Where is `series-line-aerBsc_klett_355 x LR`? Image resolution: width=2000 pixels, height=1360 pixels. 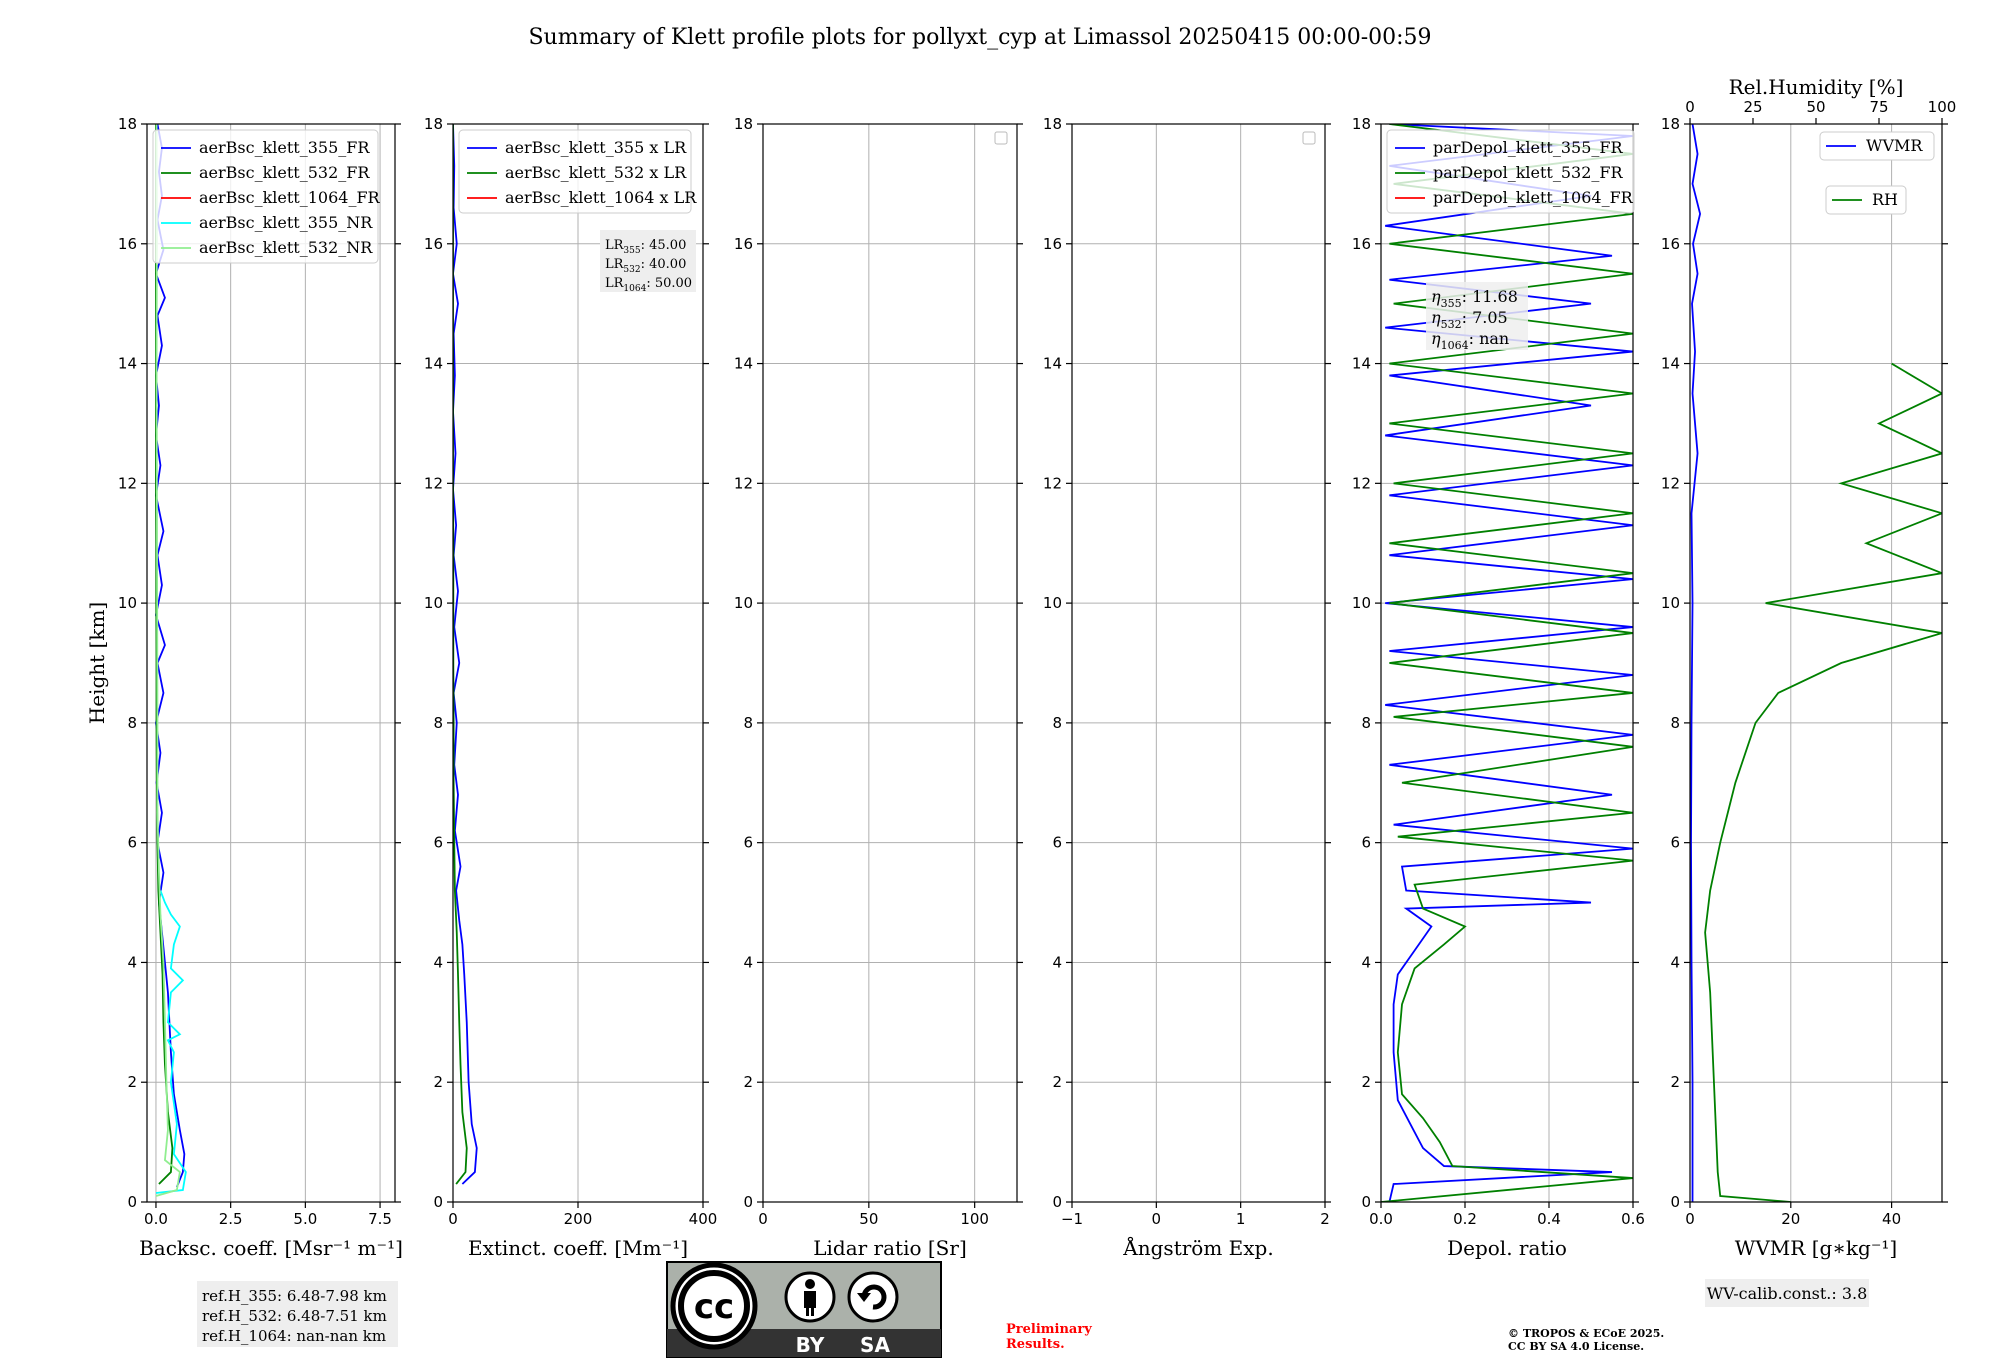 series-line-aerBsc_klett_355 x LR is located at coordinates (465, 654).